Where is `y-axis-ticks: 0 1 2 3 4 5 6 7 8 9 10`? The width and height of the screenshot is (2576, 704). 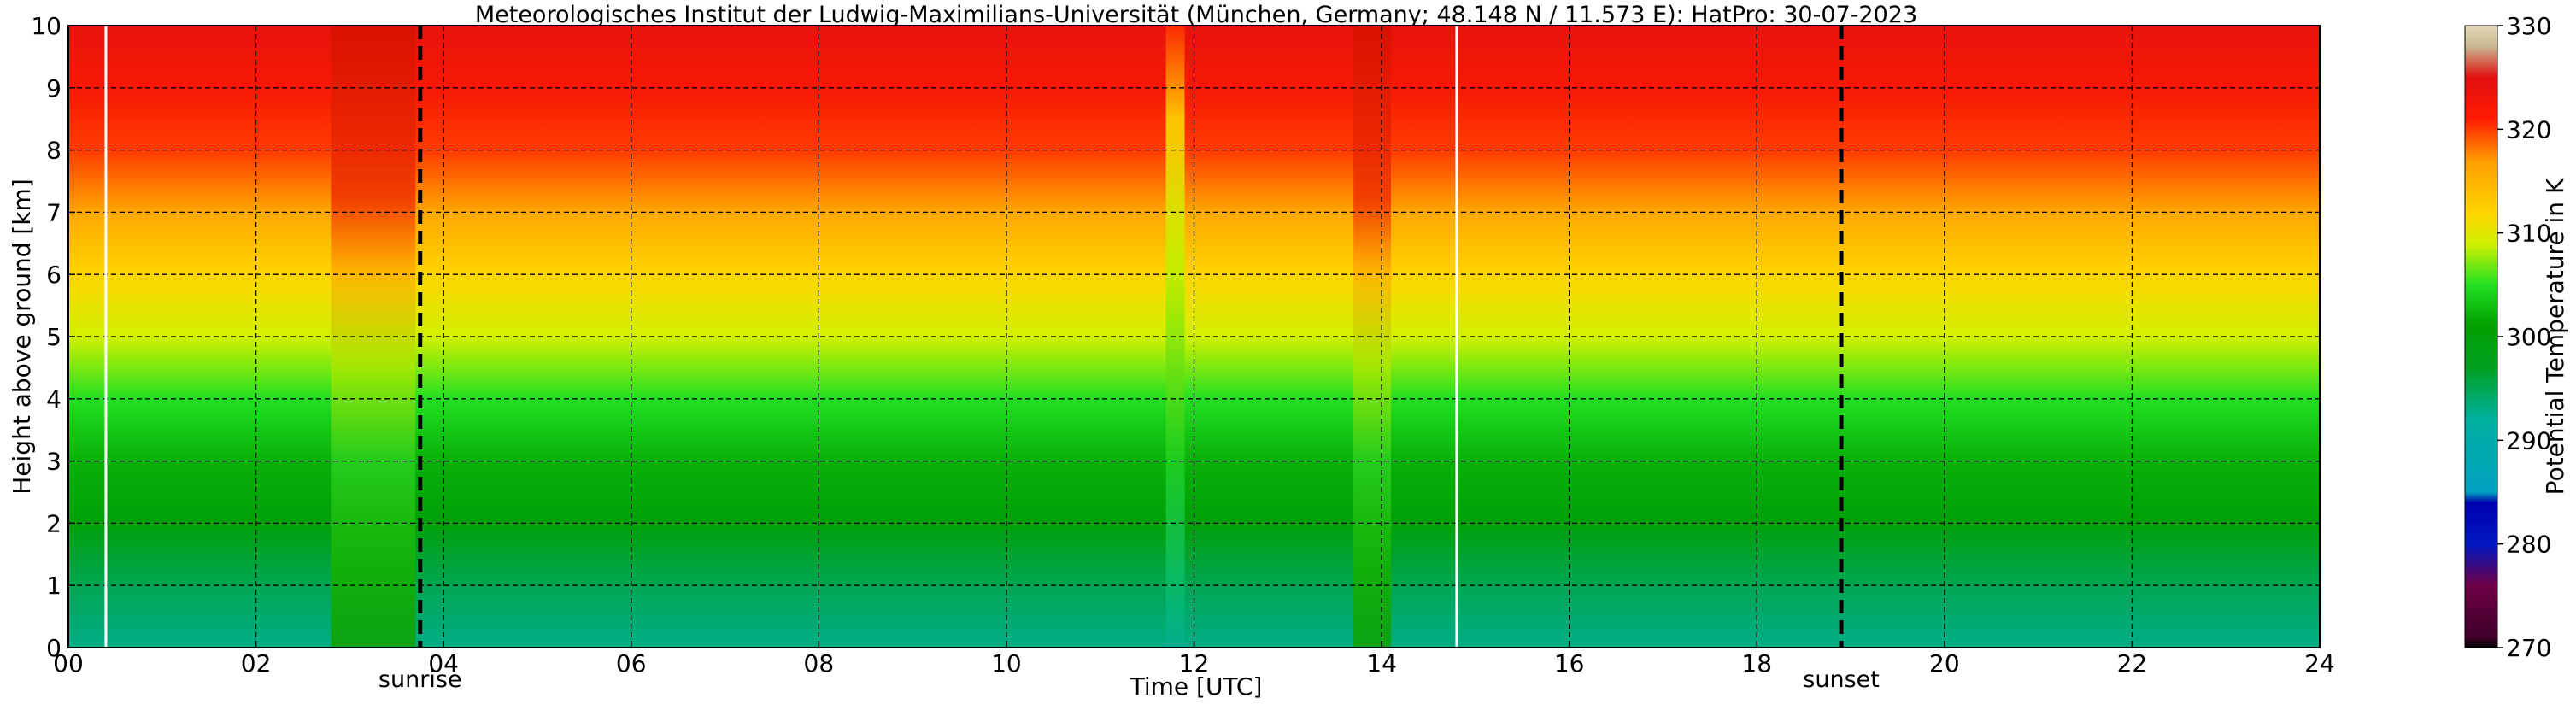
y-axis-ticks: 0 1 2 3 4 5 6 7 8 9 10 is located at coordinates (53, 337).